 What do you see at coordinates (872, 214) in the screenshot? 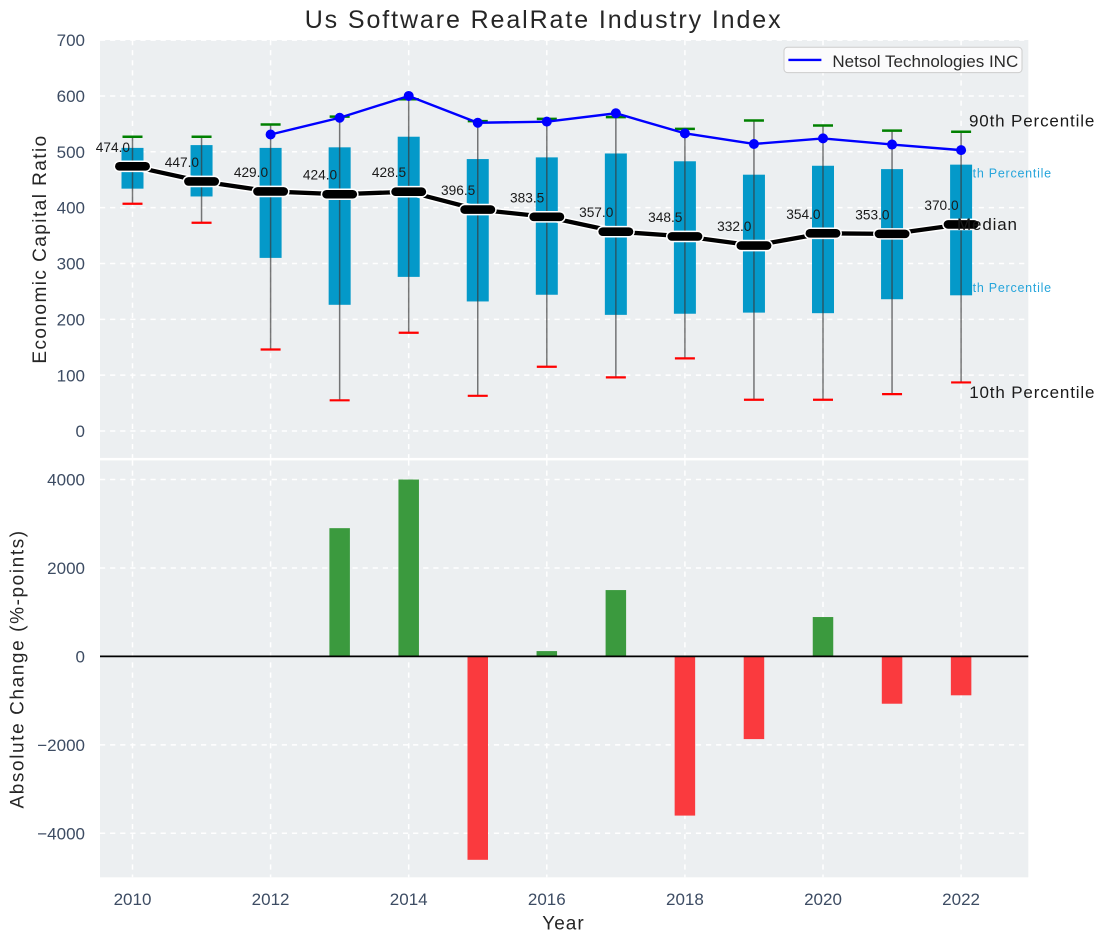
I see `svg-text: 353.0` at bounding box center [872, 214].